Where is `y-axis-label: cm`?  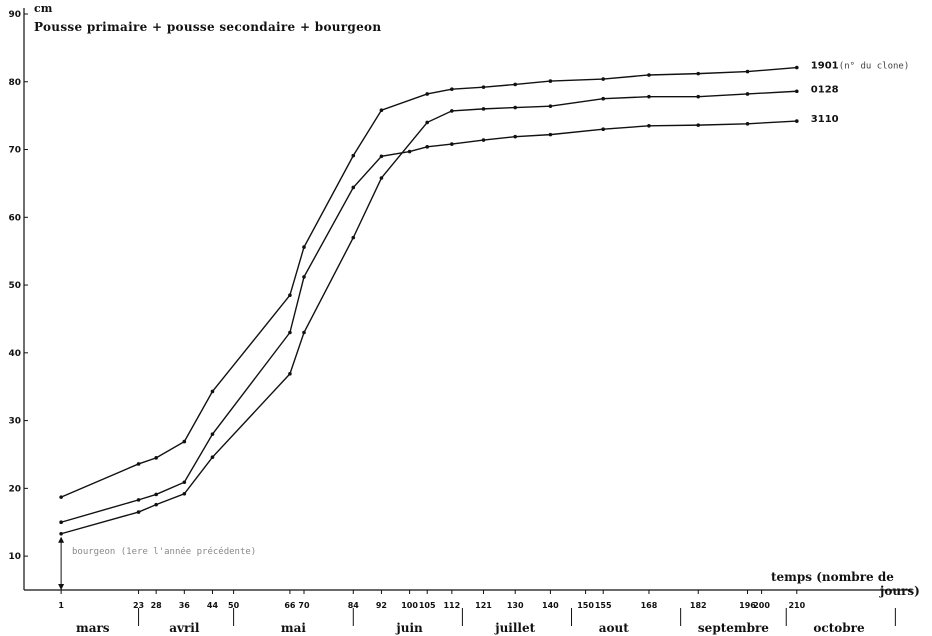 y-axis-label: cm is located at coordinates (43, 8).